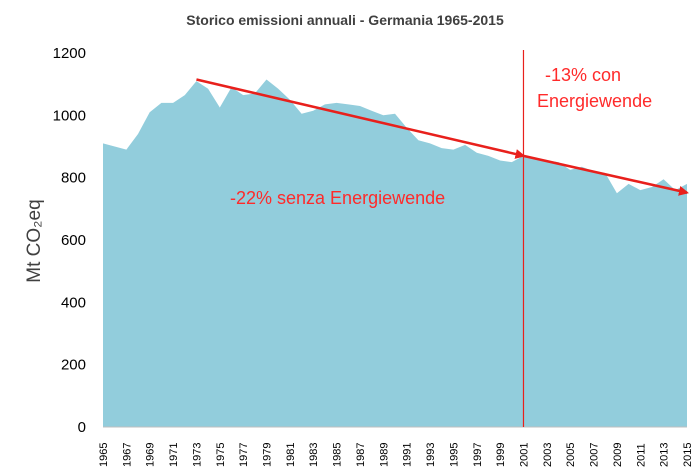  Describe the element at coordinates (571, 455) in the screenshot. I see `x-tick-label: 2005` at that location.